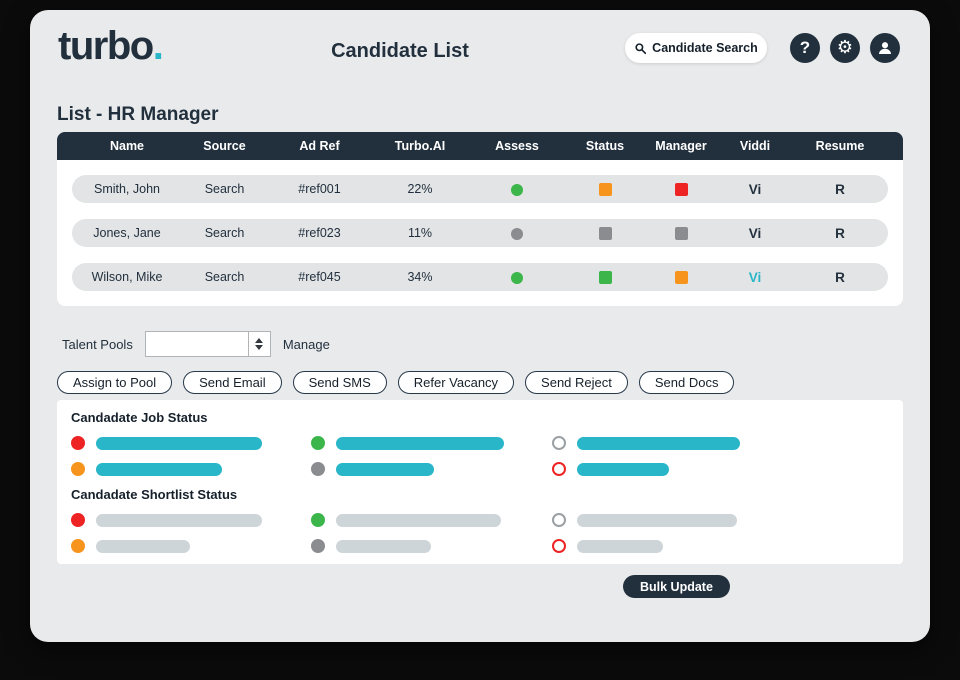  I want to click on column-header-adref: Ad Ref, so click(319, 146).